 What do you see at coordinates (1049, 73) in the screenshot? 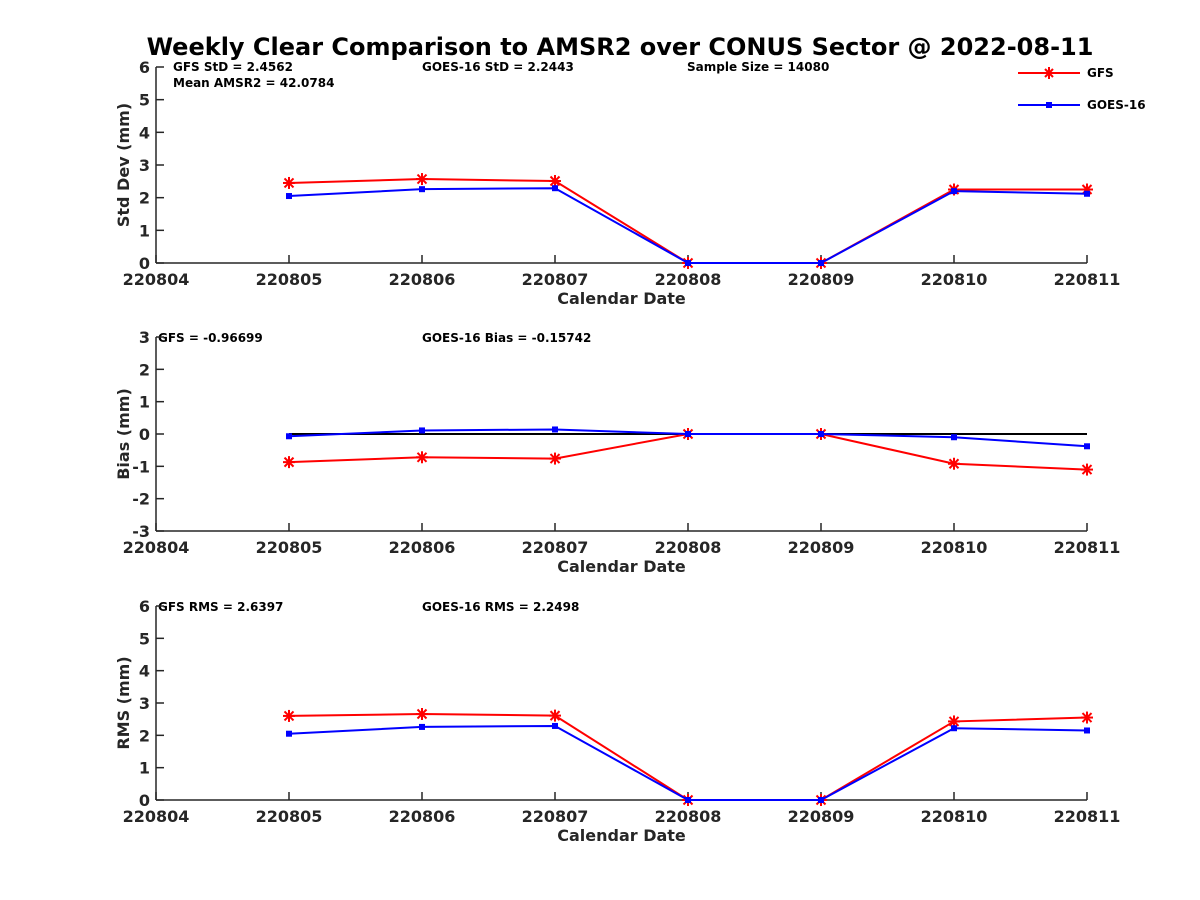
I see `legend-gfs-marker` at bounding box center [1049, 73].